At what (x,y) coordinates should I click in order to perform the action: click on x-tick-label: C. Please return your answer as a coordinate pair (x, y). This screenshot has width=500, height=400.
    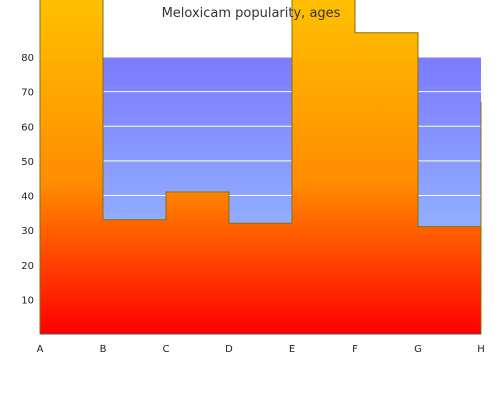
    Looking at the image, I should click on (166, 349).